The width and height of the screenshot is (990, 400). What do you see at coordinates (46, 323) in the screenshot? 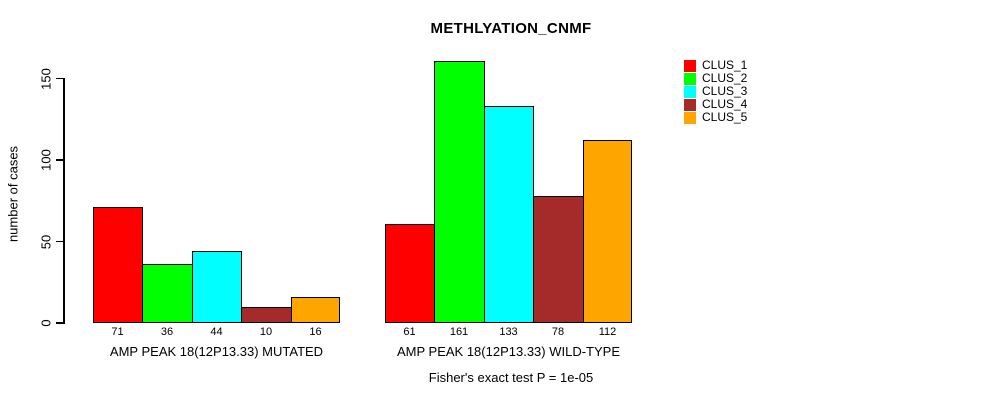
I see `y-axis-tick-label: 0` at bounding box center [46, 323].